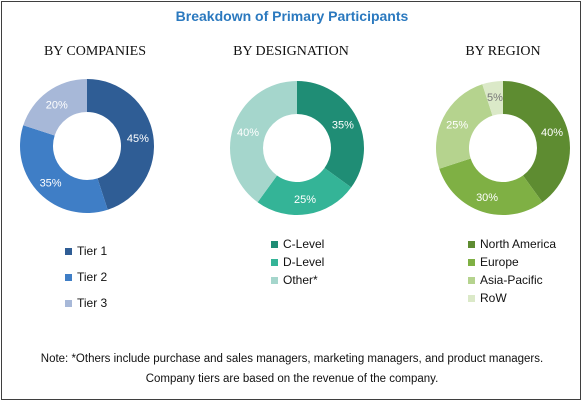 The width and height of the screenshot is (584, 403). Describe the element at coordinates (493, 298) in the screenshot. I see `legend-label: RoW` at that location.